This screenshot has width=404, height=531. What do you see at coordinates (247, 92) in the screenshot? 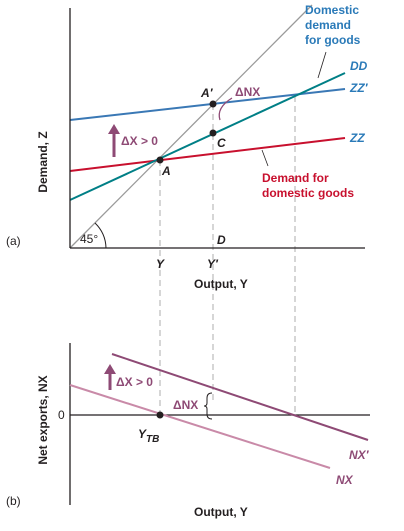
I see `delta-nx-label-a: ΔNX` at bounding box center [247, 92].